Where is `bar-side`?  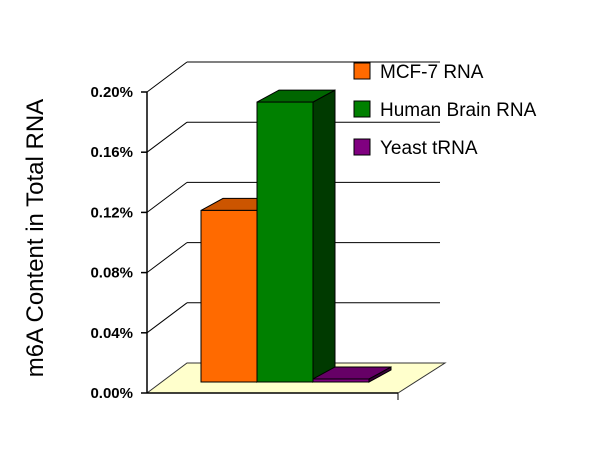
bar-side is located at coordinates (324, 236).